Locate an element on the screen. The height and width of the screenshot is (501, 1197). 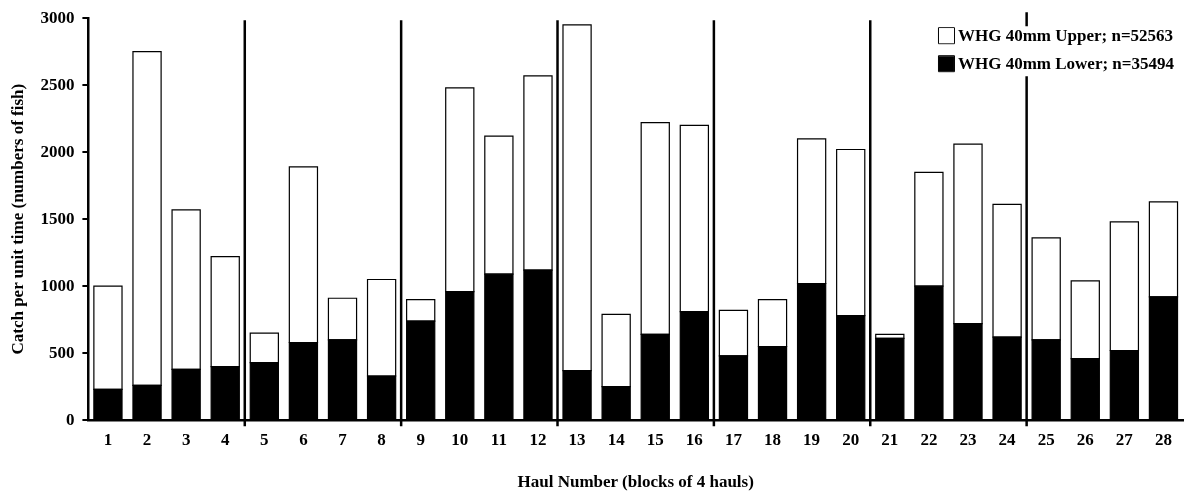
y-tick-label: 0 is located at coordinates (70, 419).